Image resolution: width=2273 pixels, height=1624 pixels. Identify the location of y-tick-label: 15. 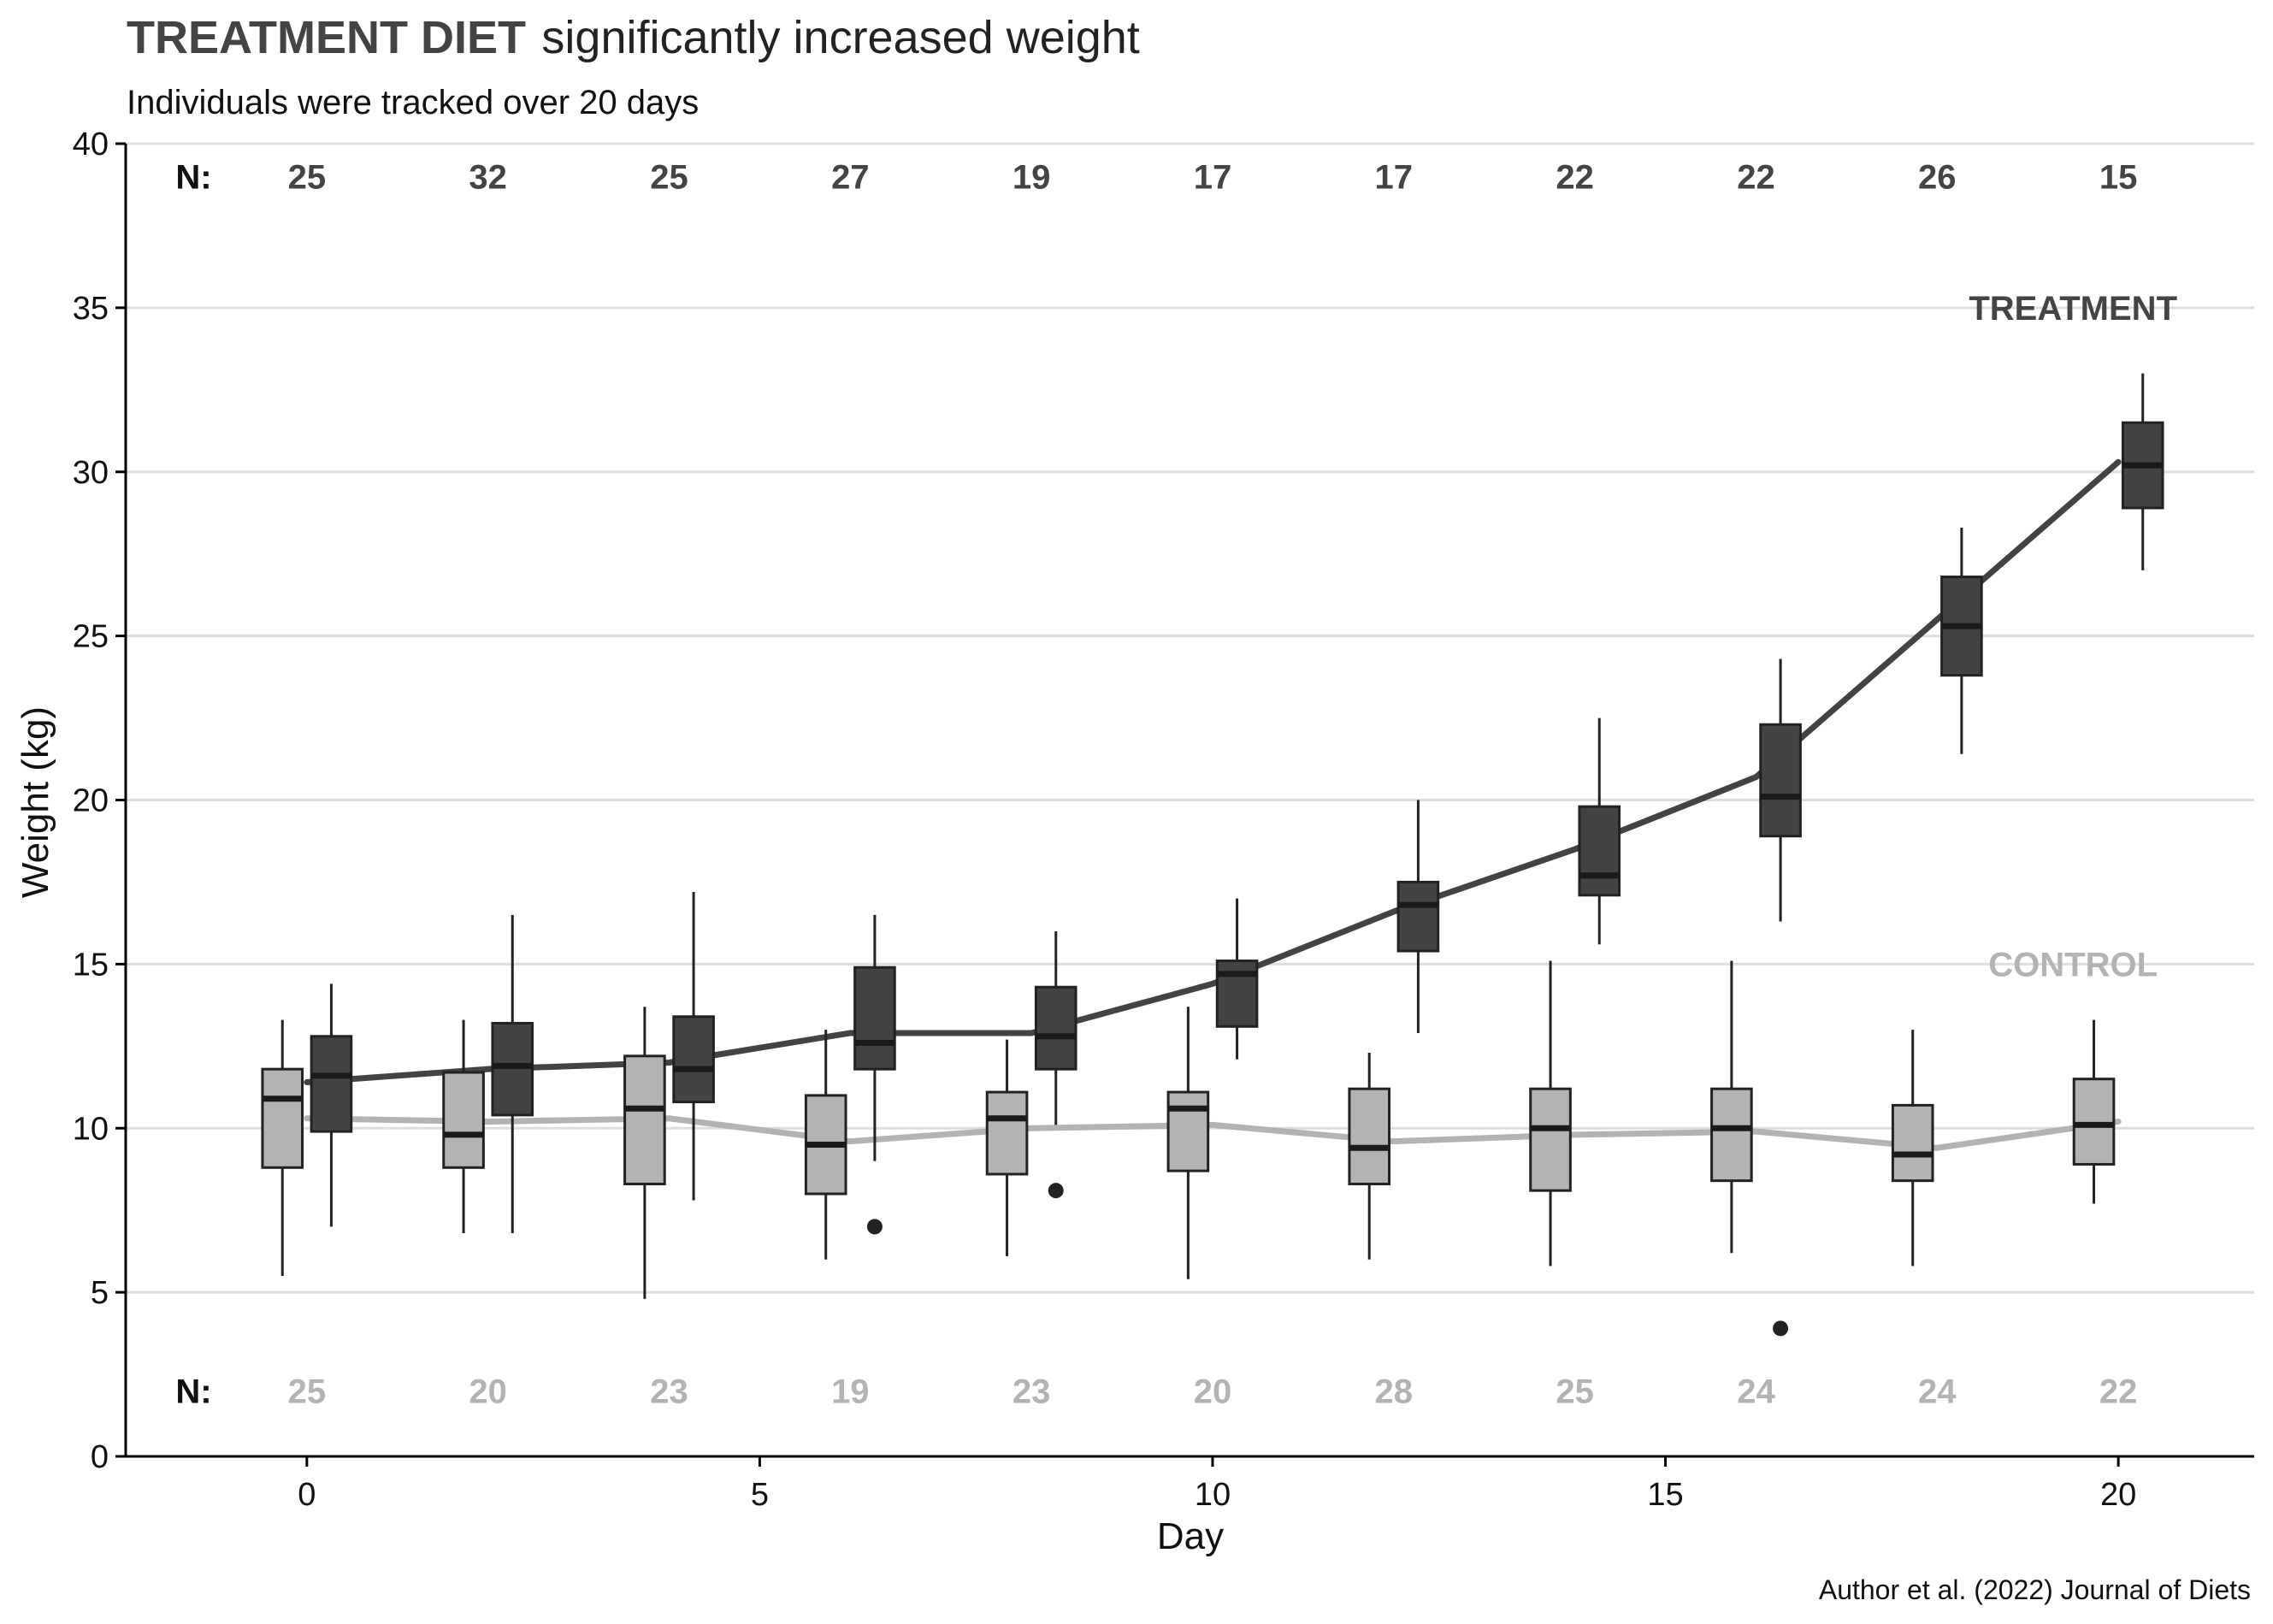
(91, 965).